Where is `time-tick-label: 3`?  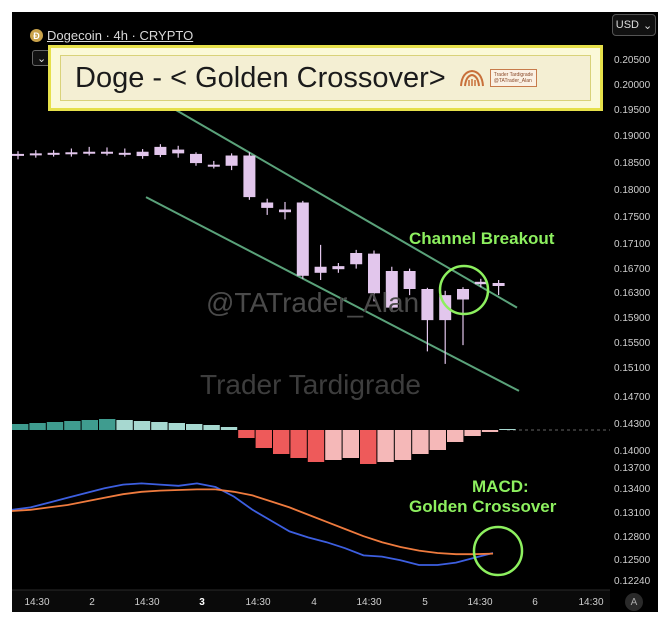
time-tick-label: 3 is located at coordinates (202, 602).